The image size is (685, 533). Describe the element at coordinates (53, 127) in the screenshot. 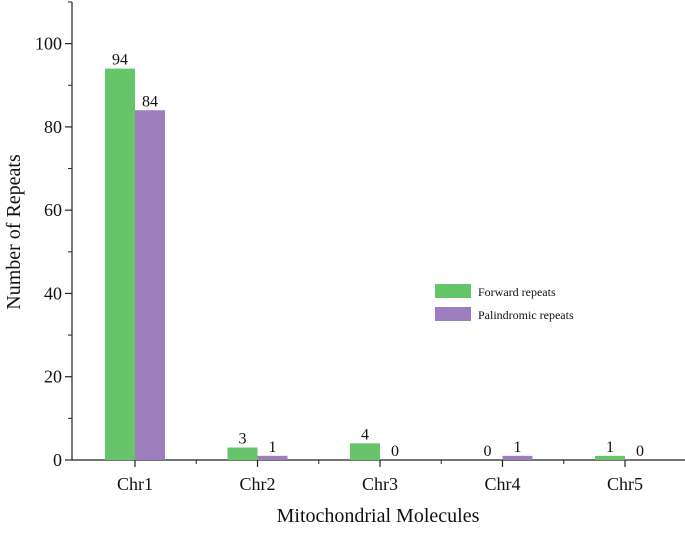

I see `y-tick-label: 80` at that location.